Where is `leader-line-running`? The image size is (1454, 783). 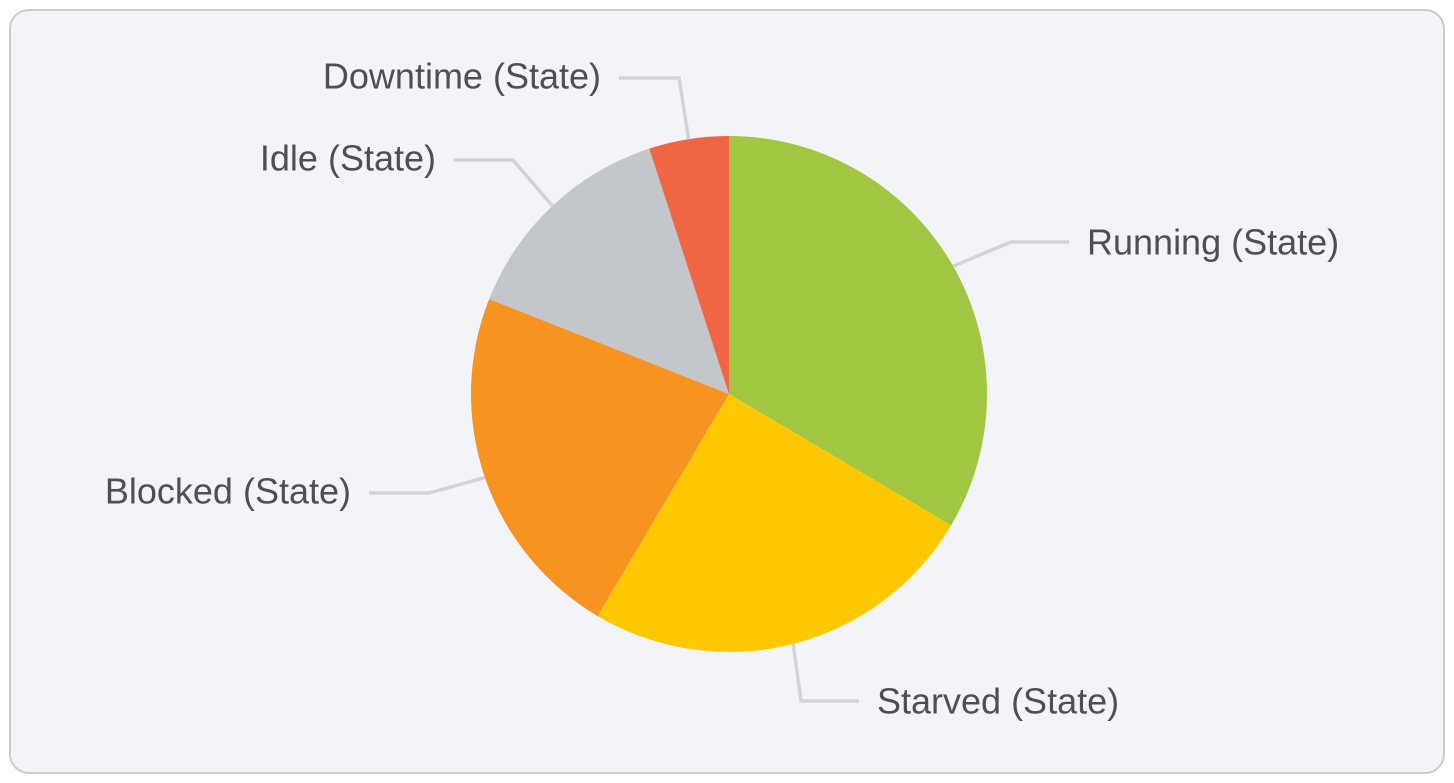 leader-line-running is located at coordinates (1010, 254).